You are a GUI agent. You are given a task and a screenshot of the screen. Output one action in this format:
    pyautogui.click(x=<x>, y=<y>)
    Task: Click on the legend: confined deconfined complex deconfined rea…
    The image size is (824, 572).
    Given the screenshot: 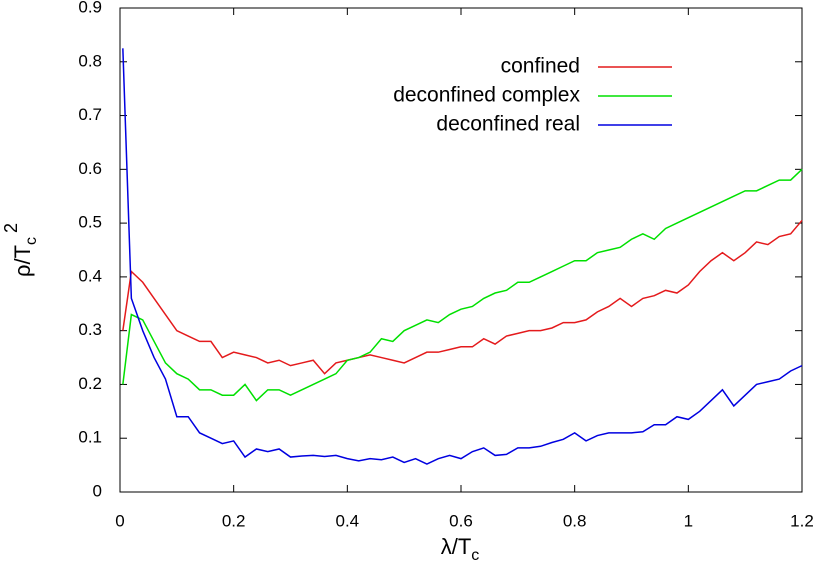 What is the action you would take?
    pyautogui.click(x=532, y=95)
    